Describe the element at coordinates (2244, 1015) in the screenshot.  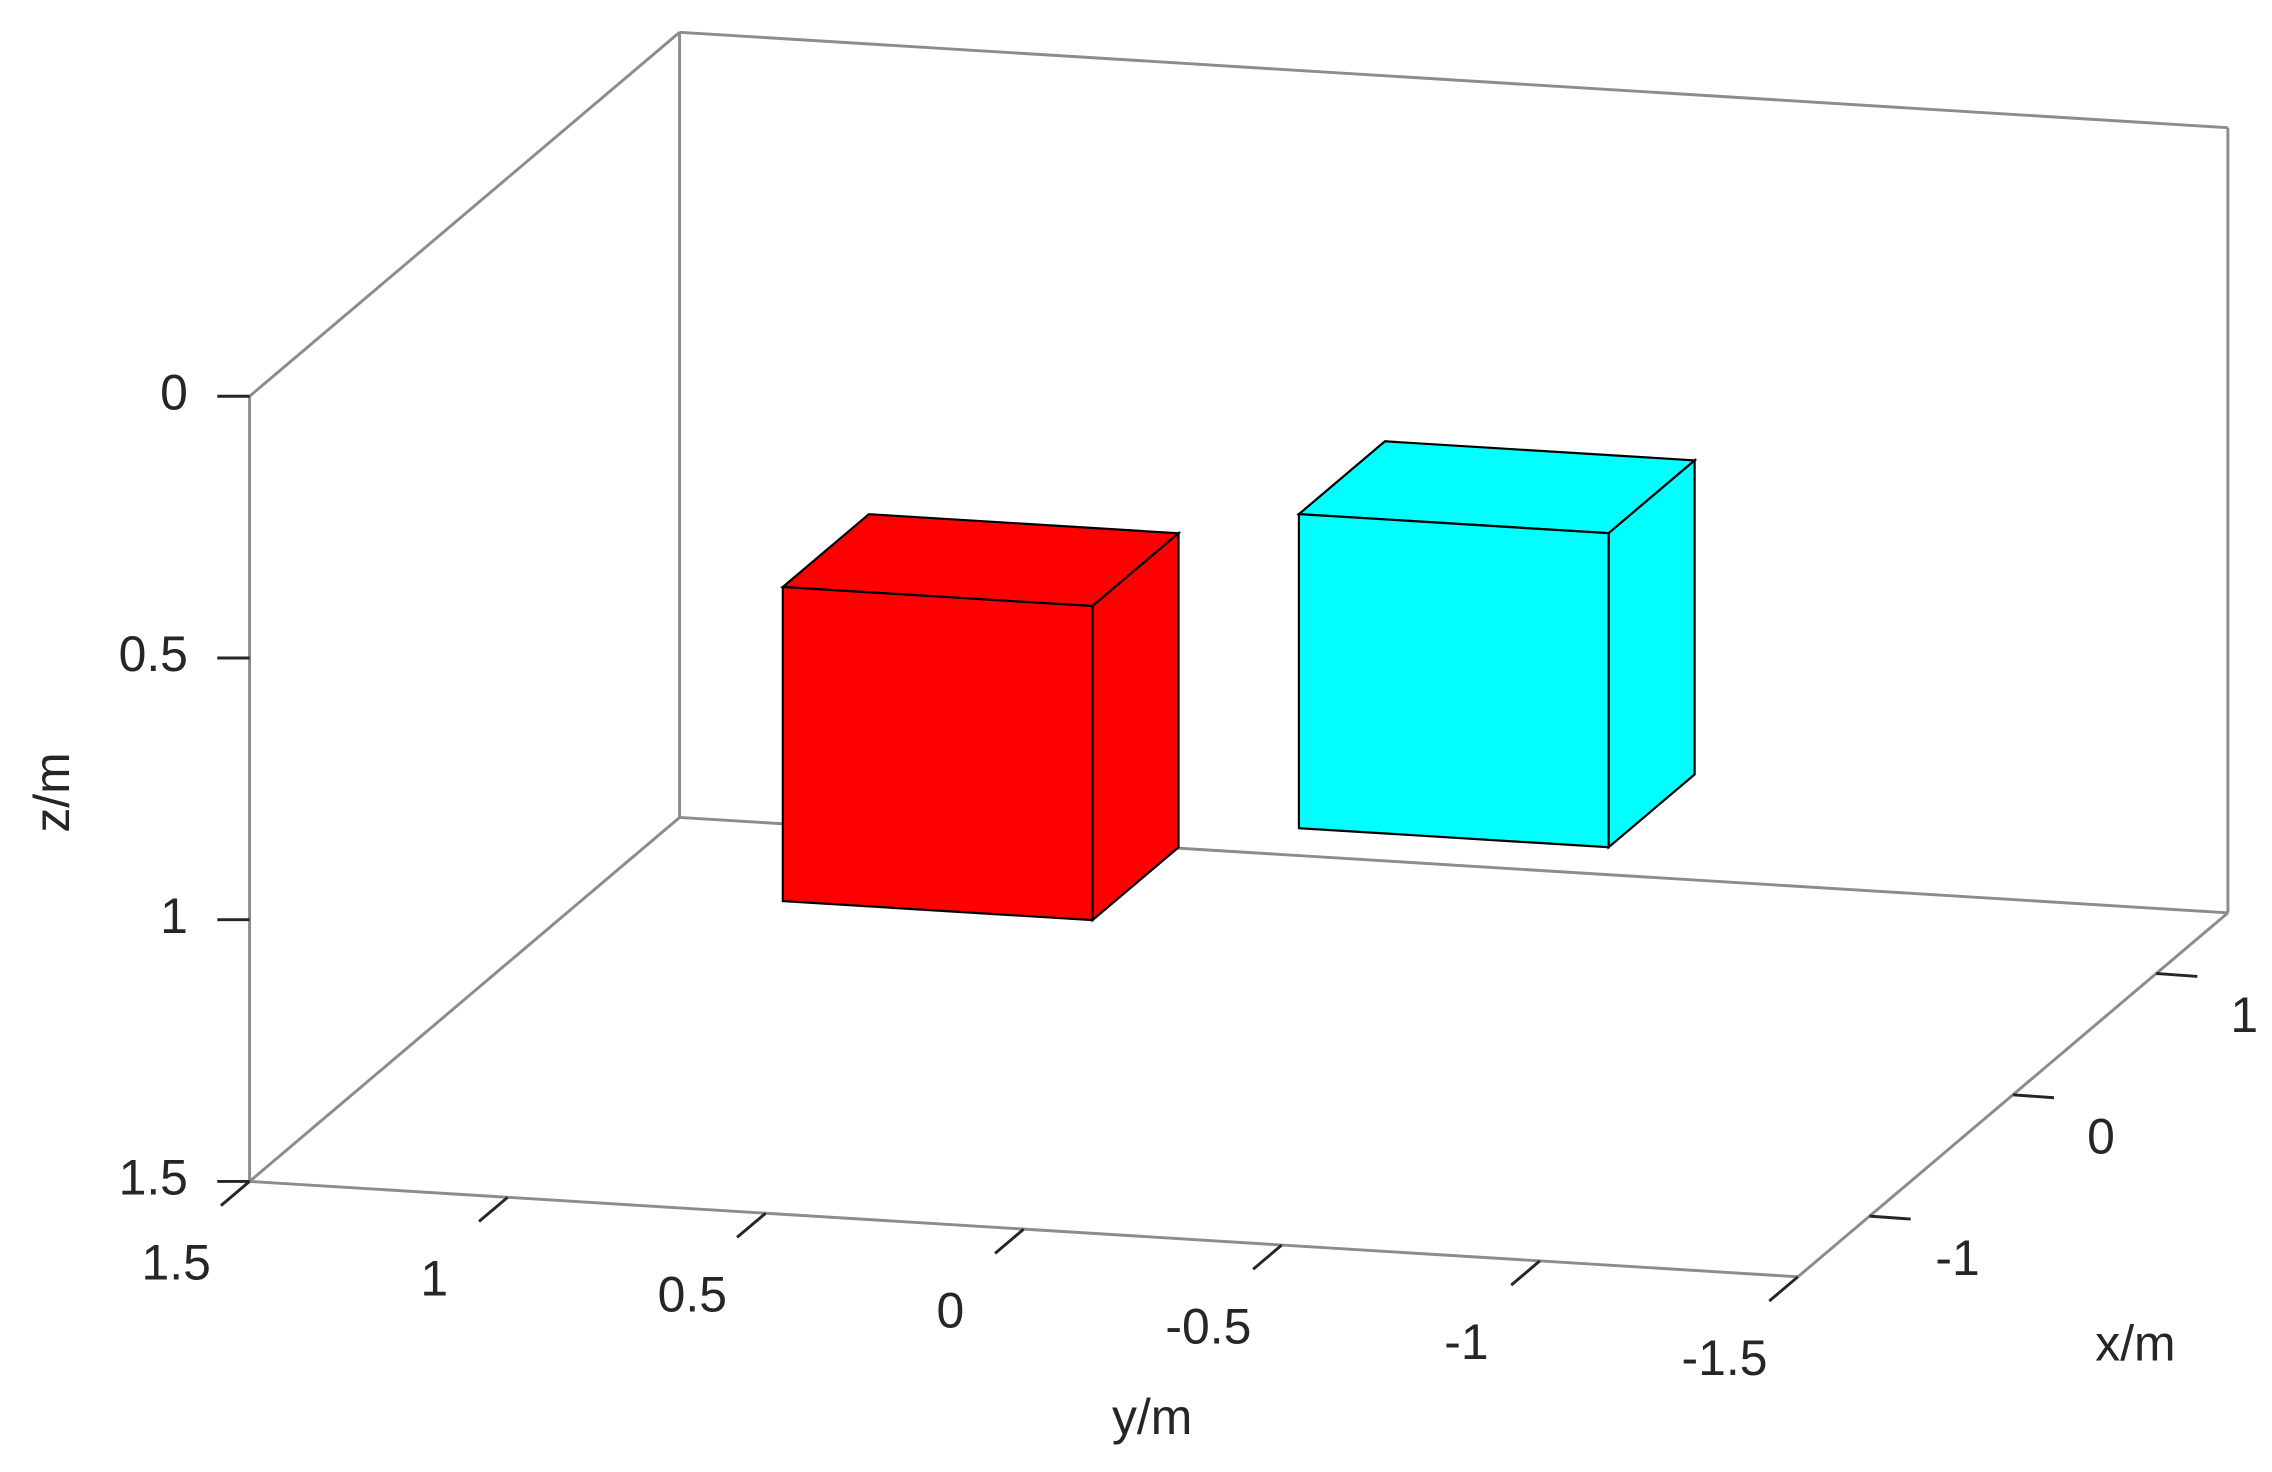
I see `x-tick-label: 1` at that location.